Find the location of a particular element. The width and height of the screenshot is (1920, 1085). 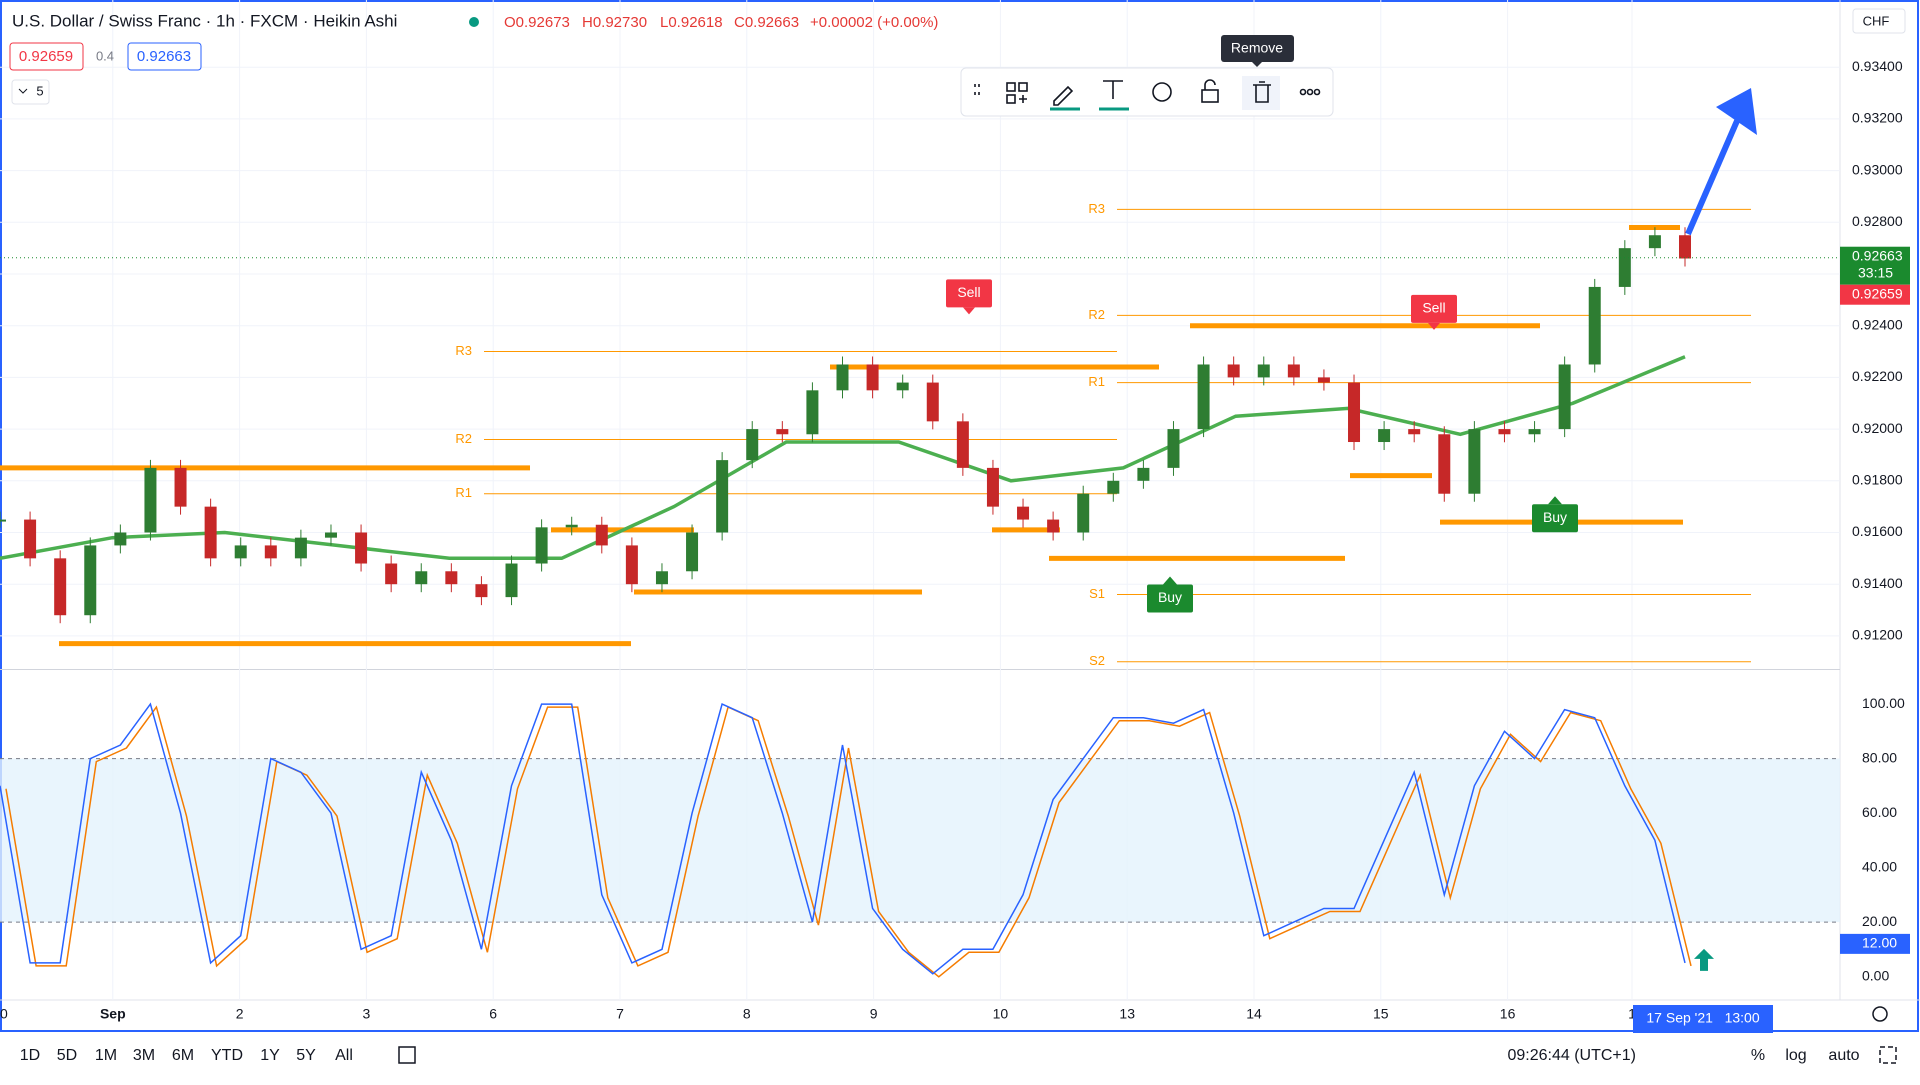

oscillator-band is located at coordinates (920, 840).